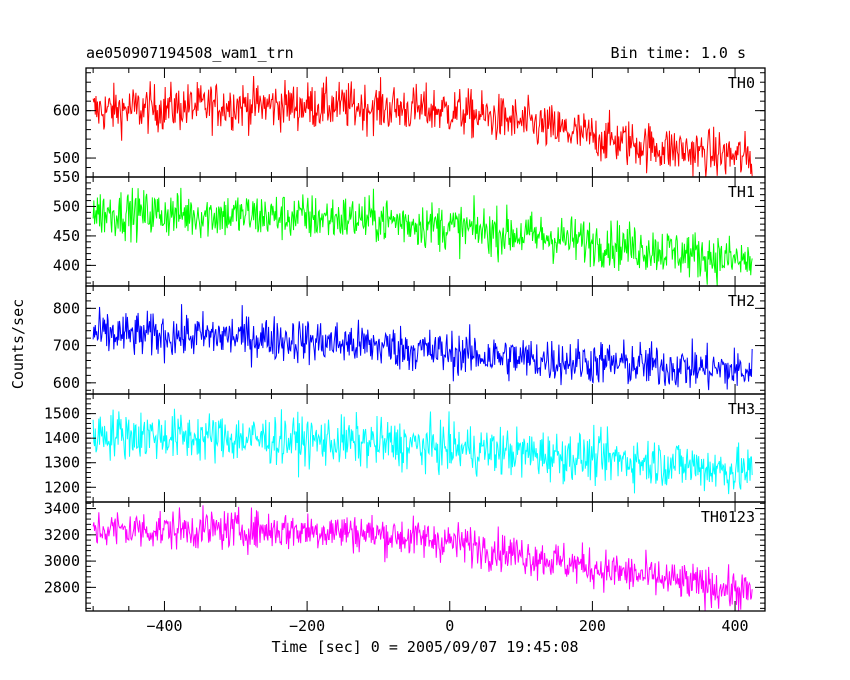  I want to click on y-tick-label: 3400, so click(62, 509).